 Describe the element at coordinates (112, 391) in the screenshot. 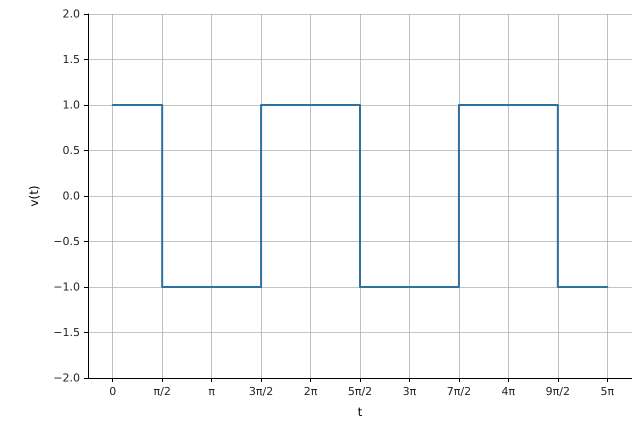

I see `x-tick-label: 0` at that location.